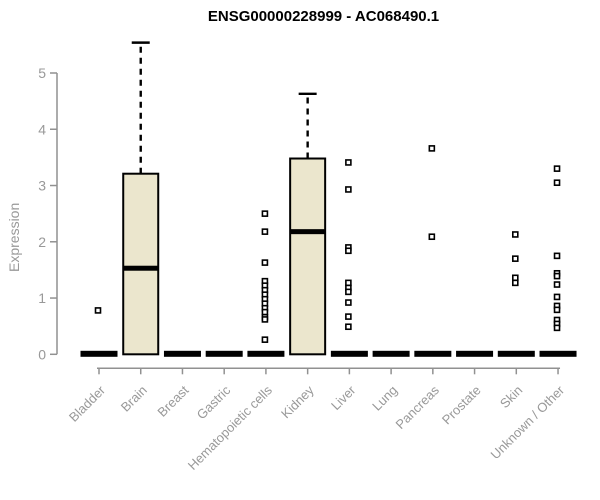 The width and height of the screenshot is (600, 500). What do you see at coordinates (42, 298) in the screenshot?
I see `y-tick-label: 1` at bounding box center [42, 298].